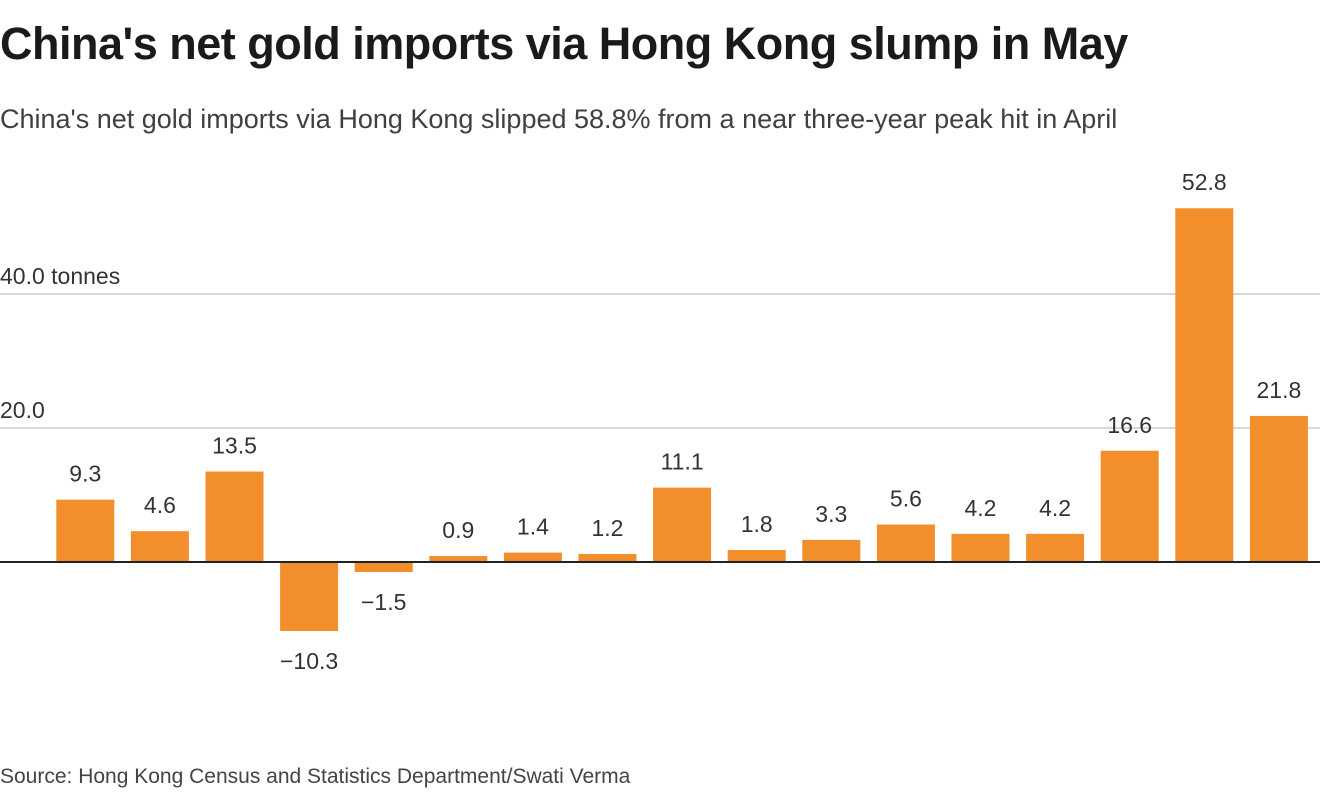 The height and width of the screenshot is (800, 1320). What do you see at coordinates (458, 530) in the screenshot?
I see `data-label: 0.9` at bounding box center [458, 530].